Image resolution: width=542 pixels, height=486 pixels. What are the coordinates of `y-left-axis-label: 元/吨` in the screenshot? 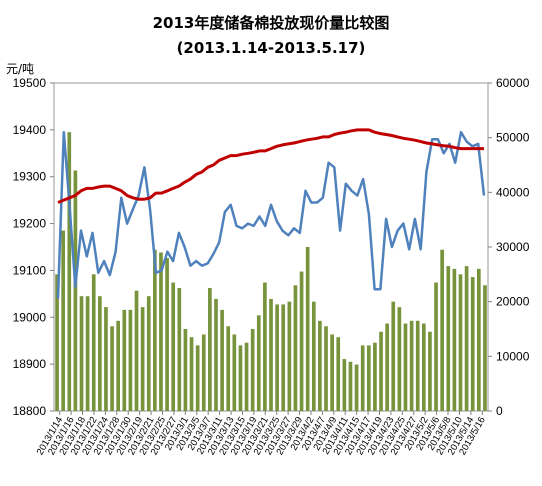 It's located at (20, 69).